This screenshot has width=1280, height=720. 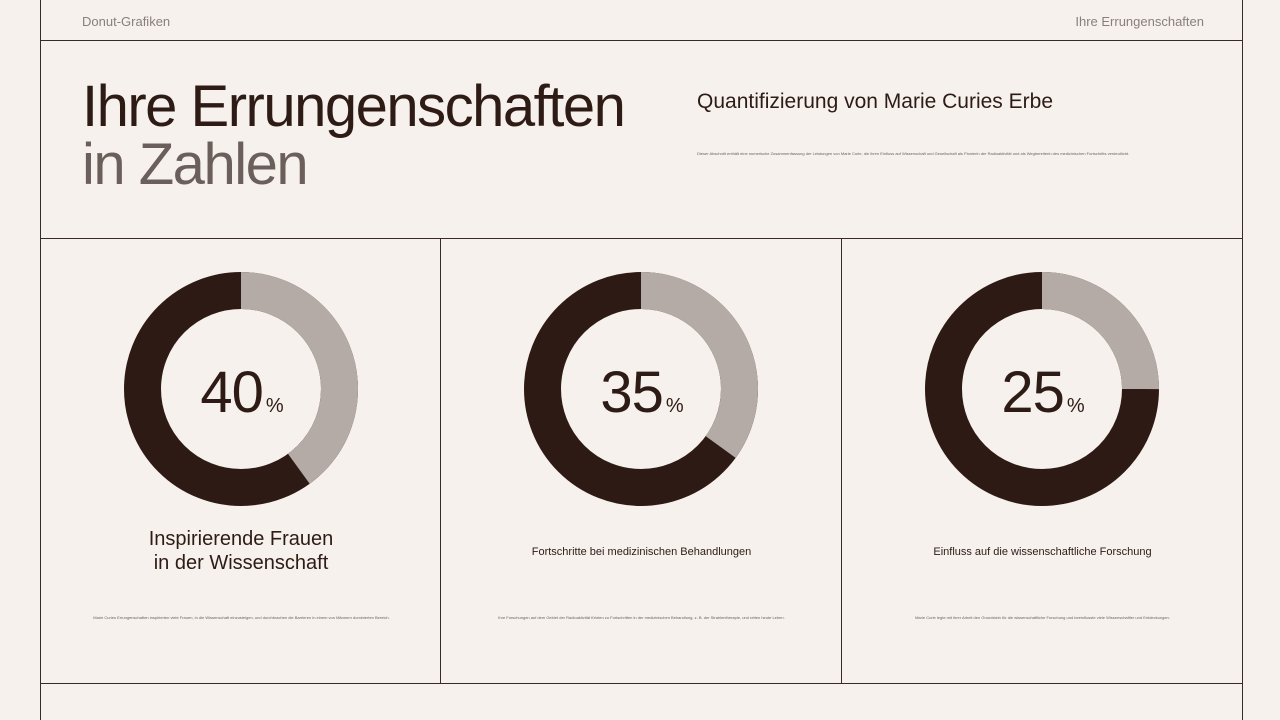 I want to click on title-line-2: in Zahlen, so click(x=195, y=164).